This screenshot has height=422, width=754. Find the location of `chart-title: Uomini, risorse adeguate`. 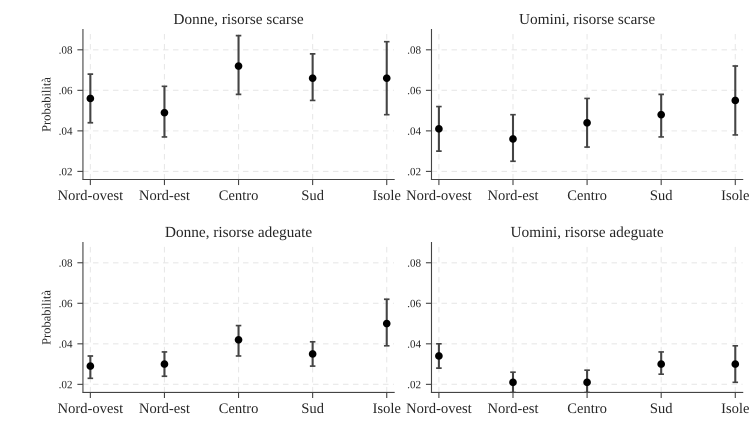

chart-title: Uomini, risorse adeguate is located at coordinates (587, 233).